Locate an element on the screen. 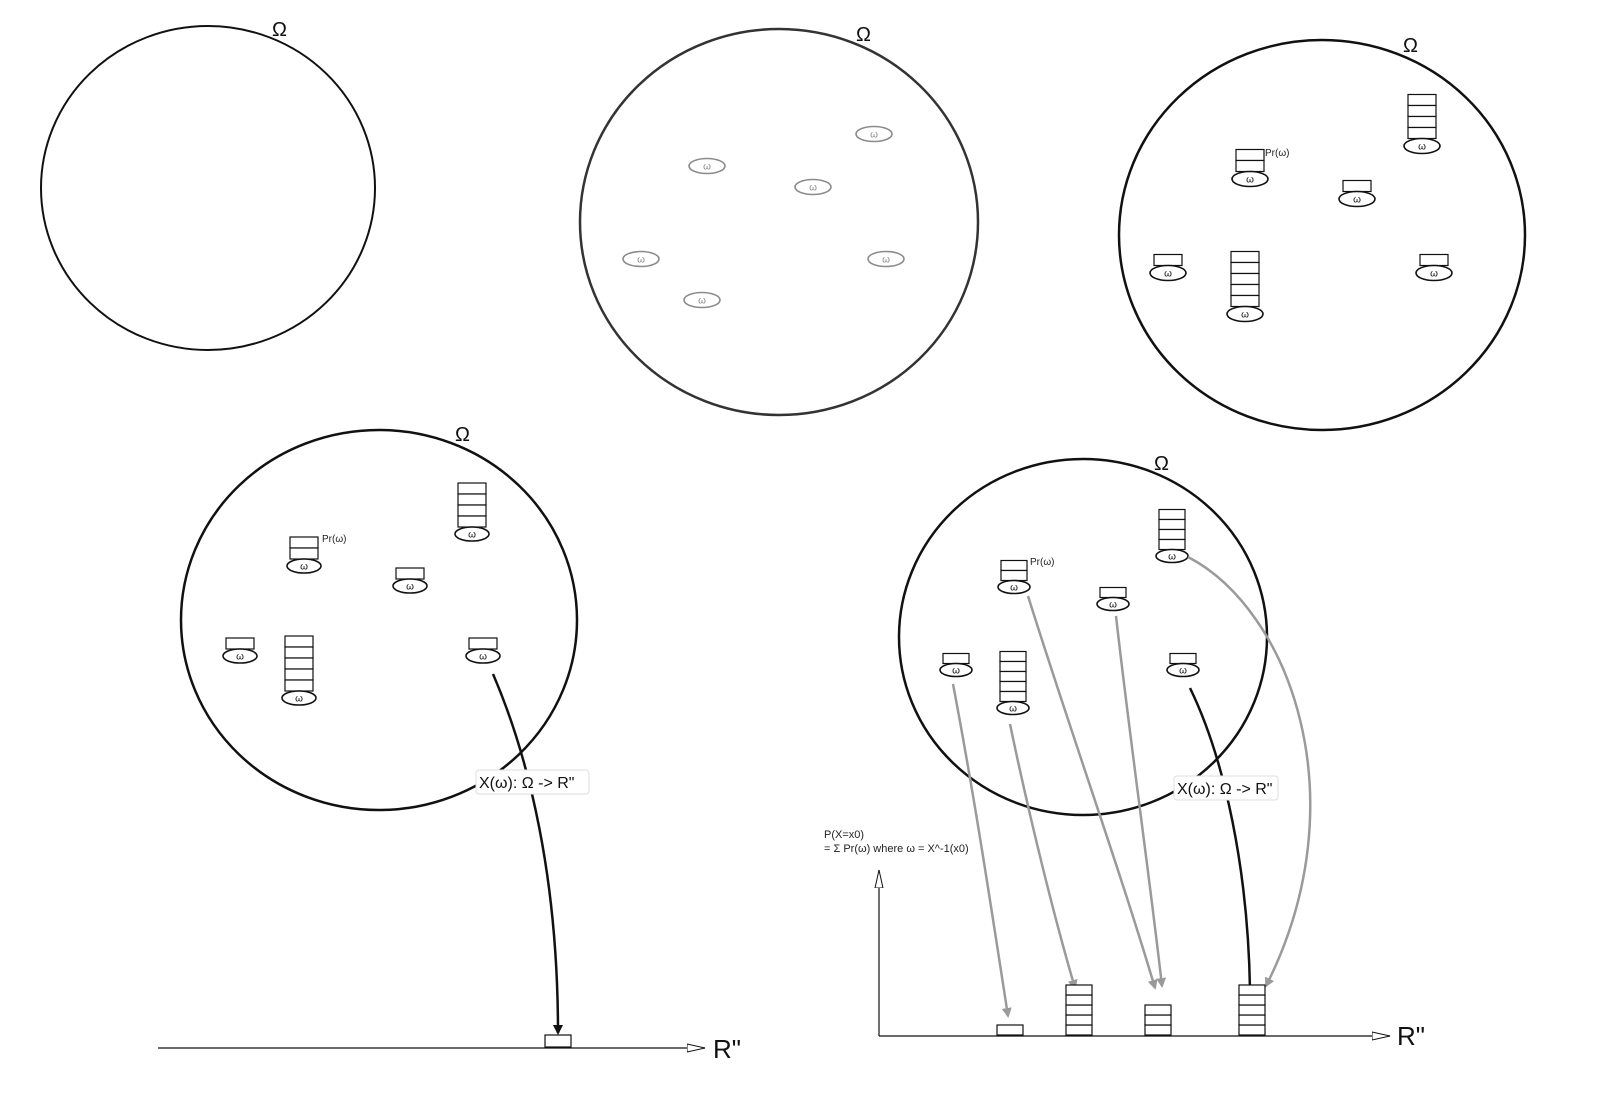 This screenshot has width=1600, height=1100. probability-formula-line-2: = Σ Pr(ω) where ω = X^-1(x0) is located at coordinates (896, 849).